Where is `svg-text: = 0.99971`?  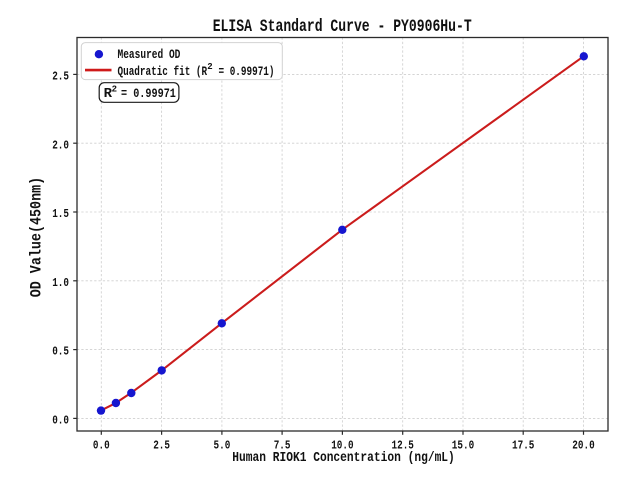
svg-text: = 0.99971 is located at coordinates (148, 94).